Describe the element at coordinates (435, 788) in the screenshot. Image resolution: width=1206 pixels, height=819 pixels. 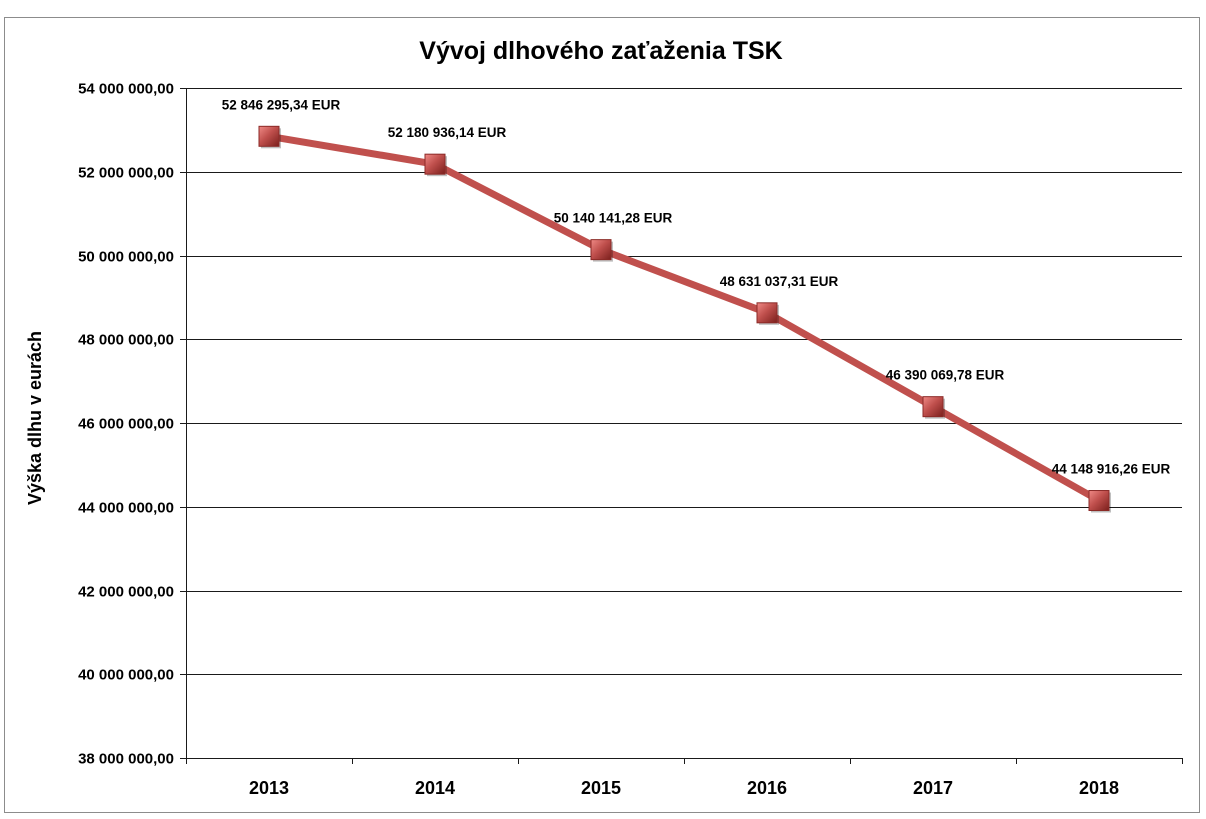
I see `x-tick-label: 2014` at that location.